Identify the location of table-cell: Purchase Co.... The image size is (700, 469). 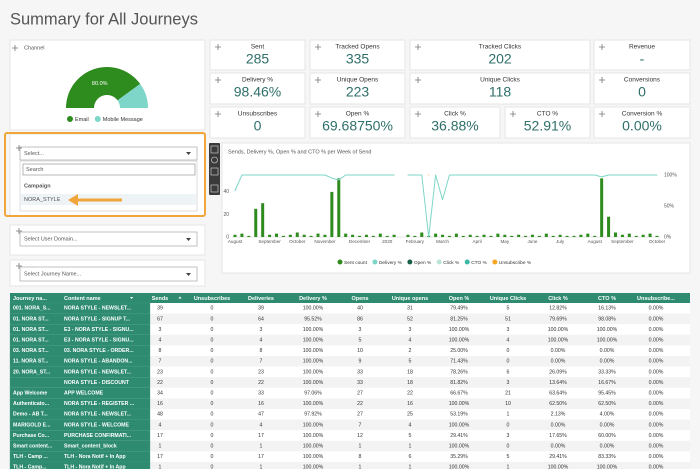
(31, 436).